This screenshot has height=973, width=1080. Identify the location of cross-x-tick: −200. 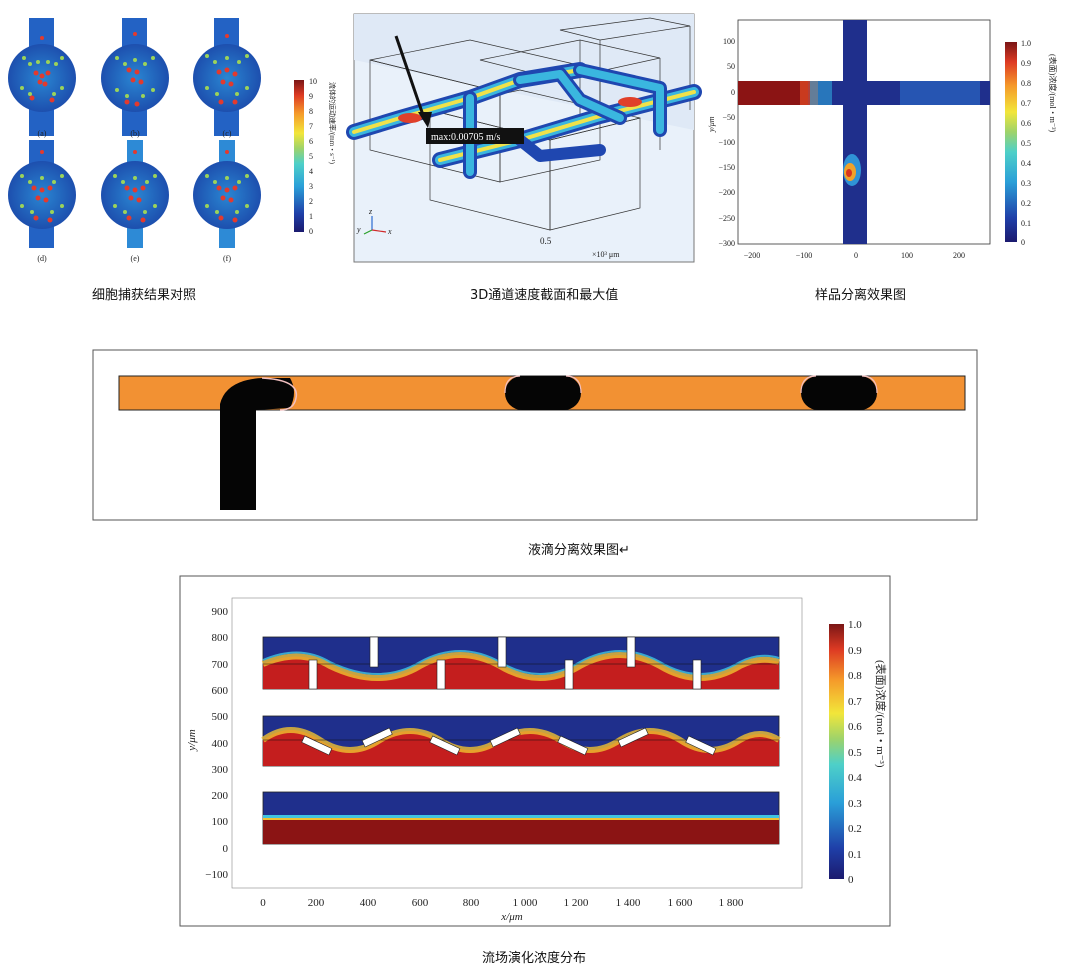
(752, 255).